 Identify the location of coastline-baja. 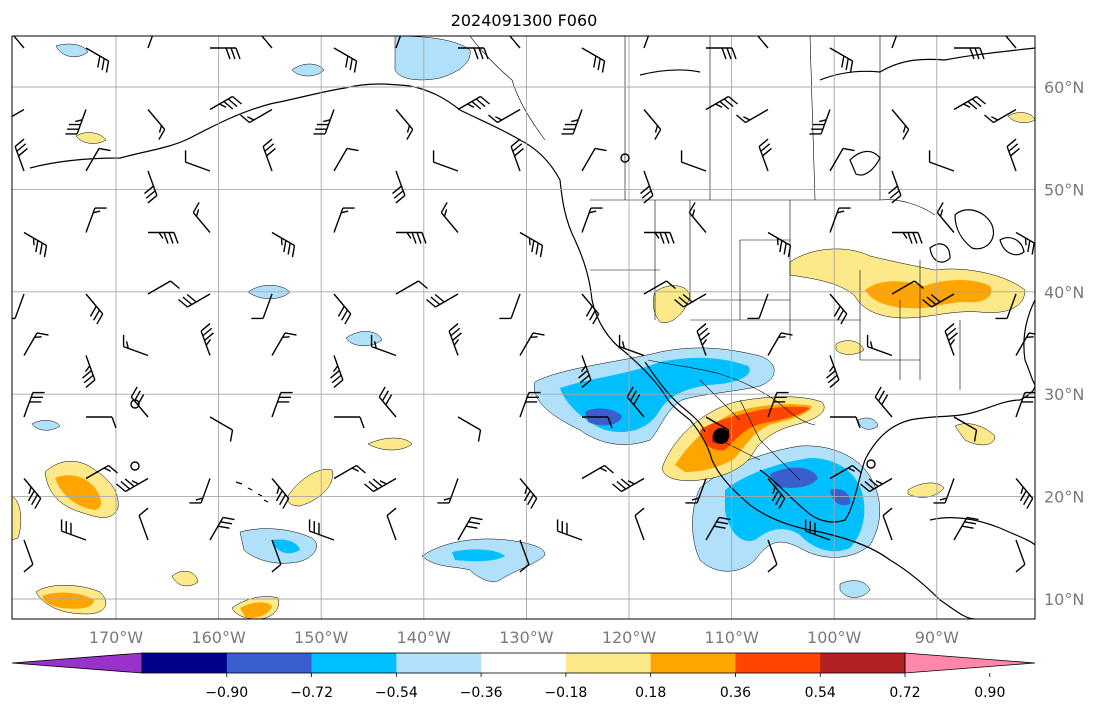
(675, 397).